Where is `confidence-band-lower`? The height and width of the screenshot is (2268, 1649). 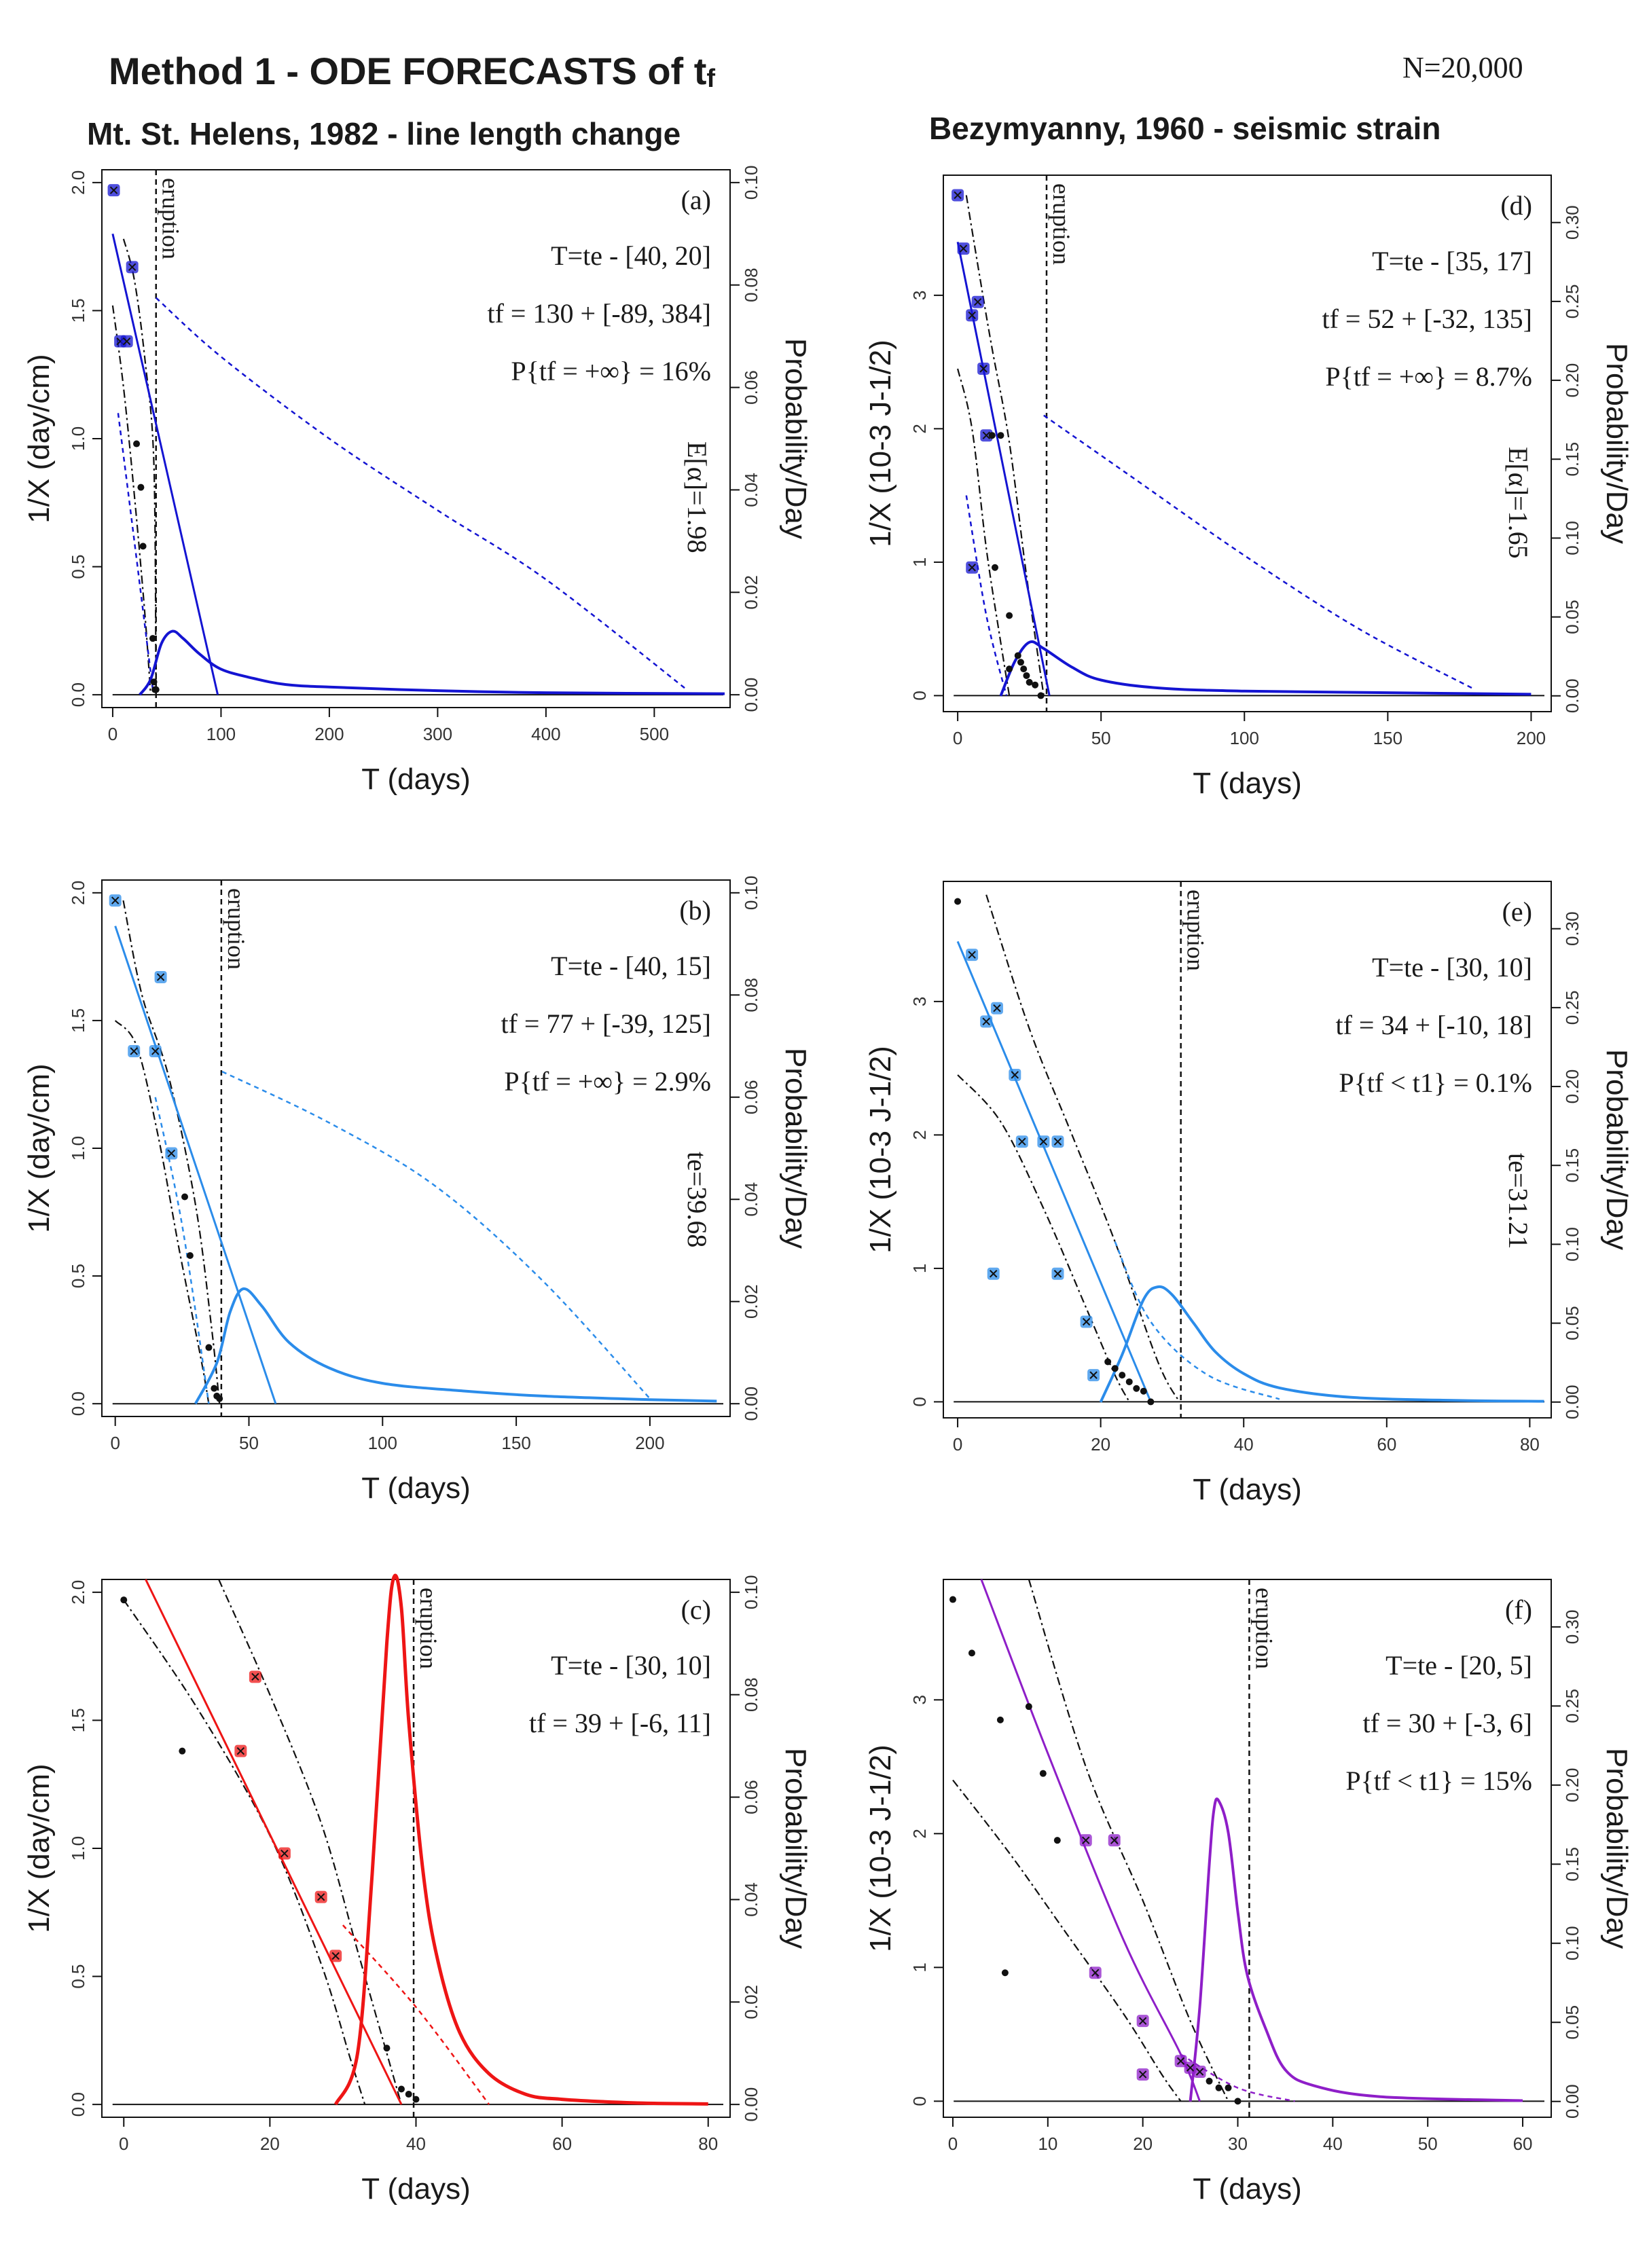
confidence-band-lower is located at coordinates (244, 1852).